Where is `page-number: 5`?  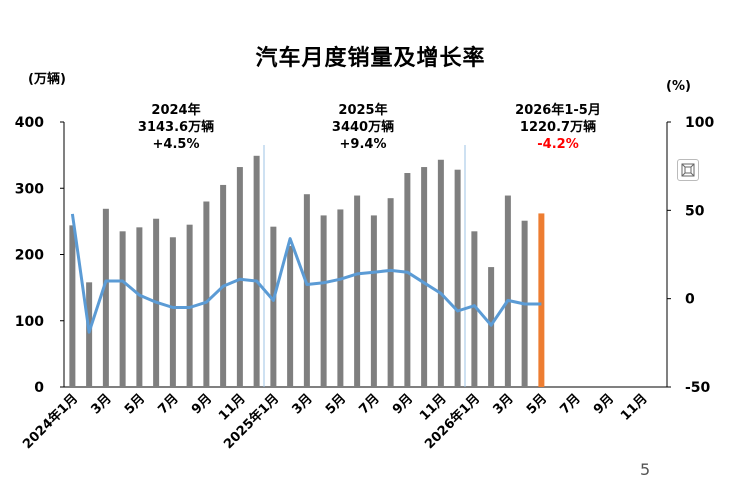 page-number: 5 is located at coordinates (645, 469).